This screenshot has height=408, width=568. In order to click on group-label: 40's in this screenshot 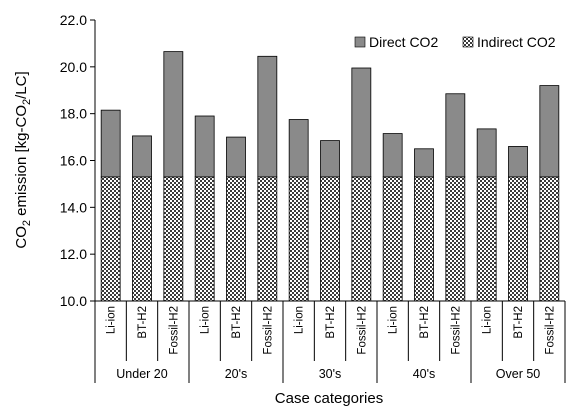, I will do `click(424, 374)`.